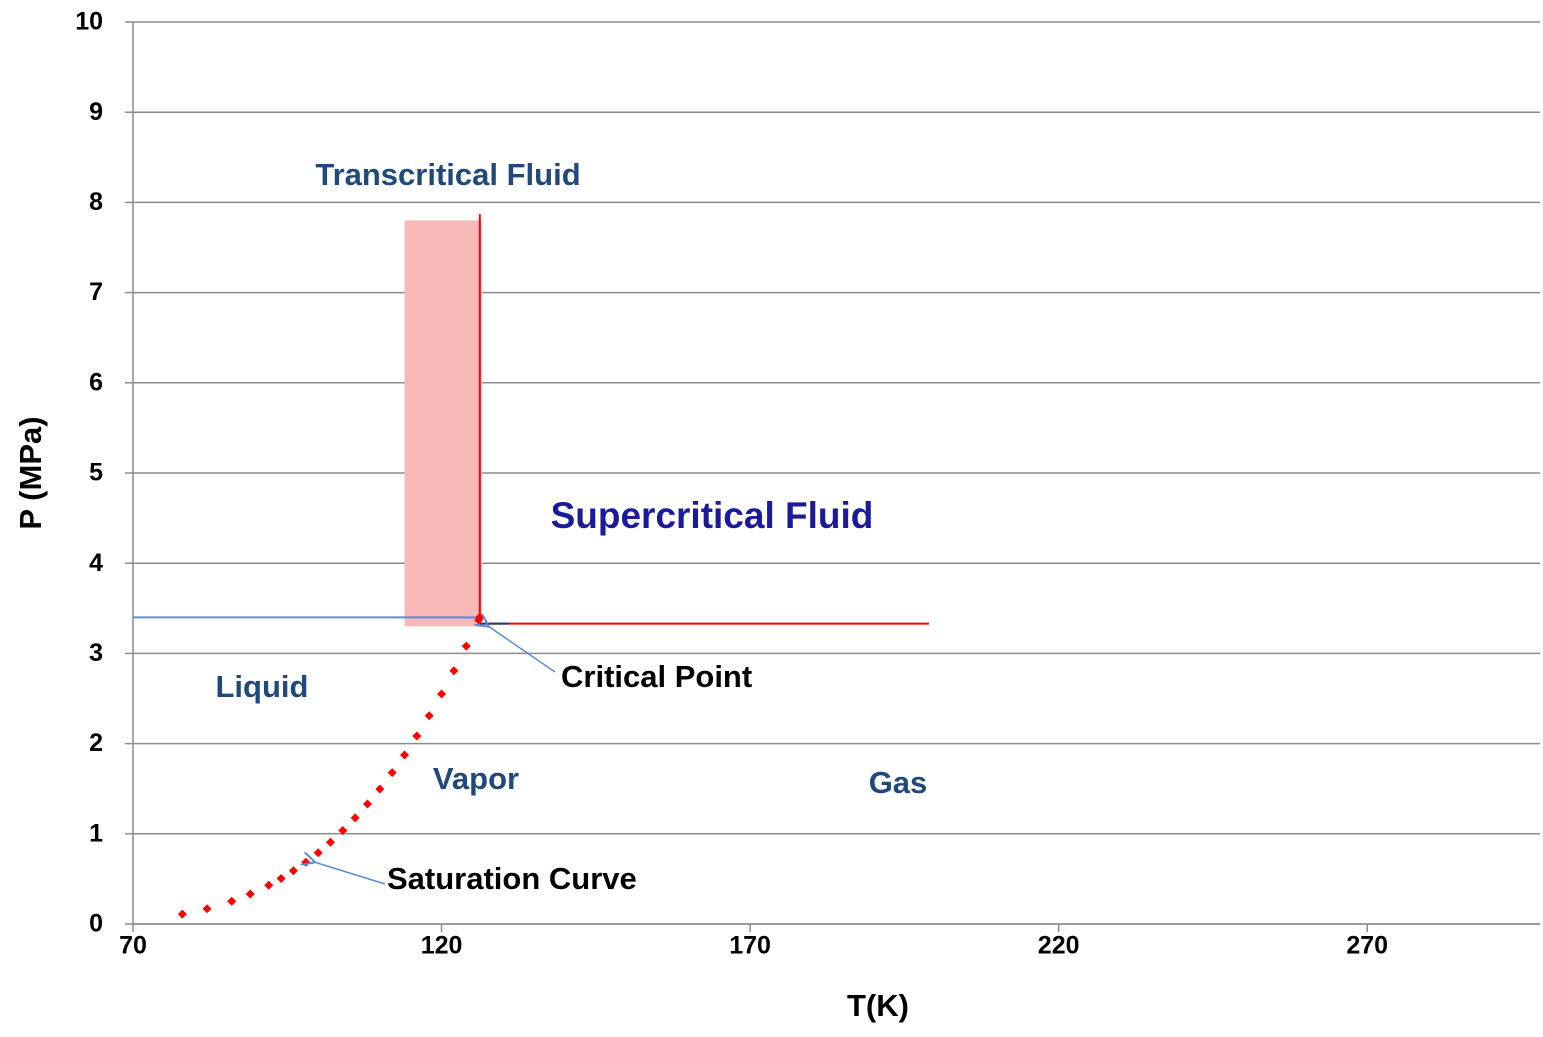  What do you see at coordinates (447, 174) in the screenshot?
I see `annotation: Transcritical Fluid` at bounding box center [447, 174].